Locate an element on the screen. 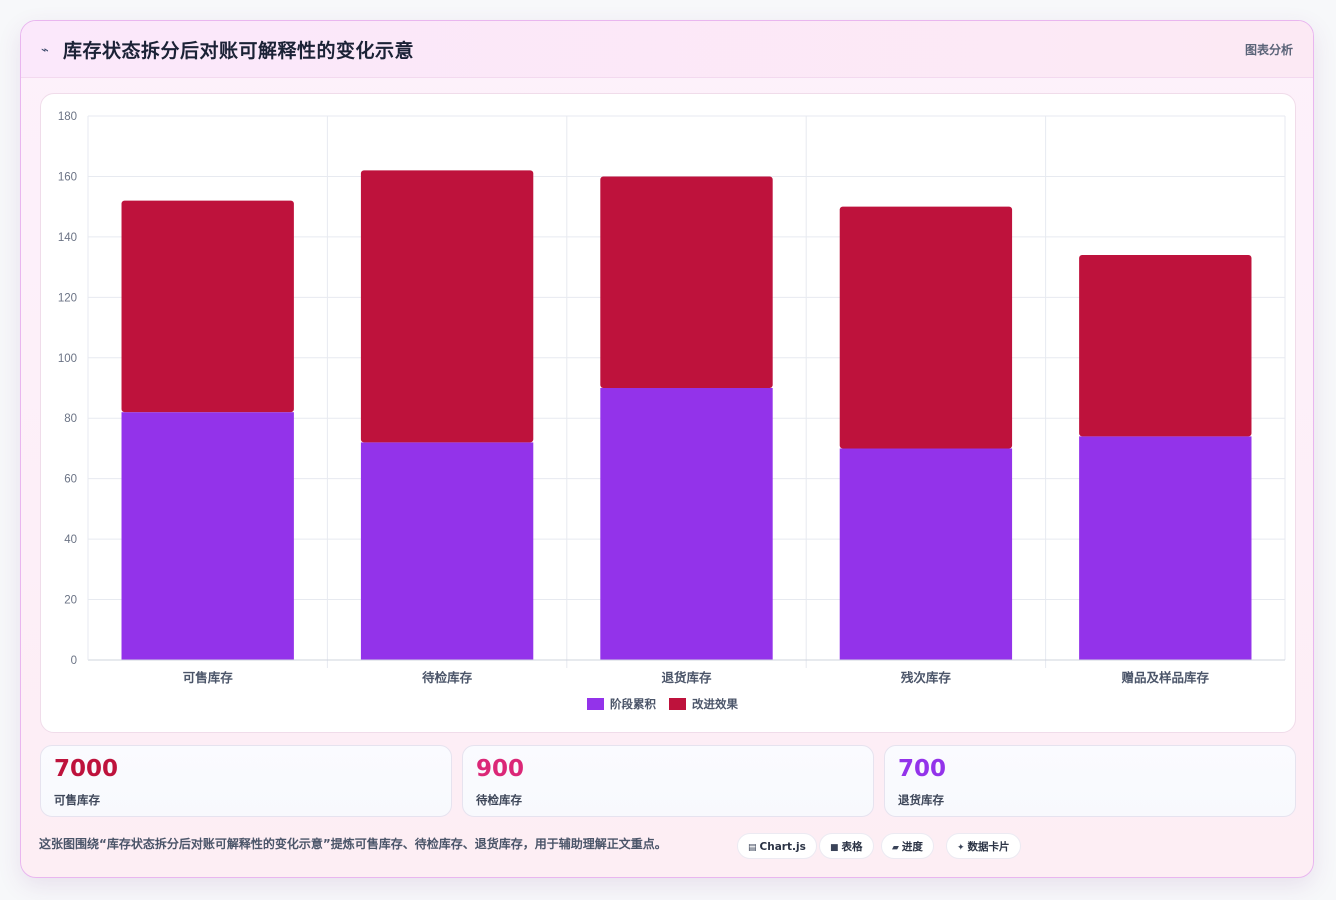  page-title: 库存状态拆分后对账可解释性的变化示意 is located at coordinates (239, 51).